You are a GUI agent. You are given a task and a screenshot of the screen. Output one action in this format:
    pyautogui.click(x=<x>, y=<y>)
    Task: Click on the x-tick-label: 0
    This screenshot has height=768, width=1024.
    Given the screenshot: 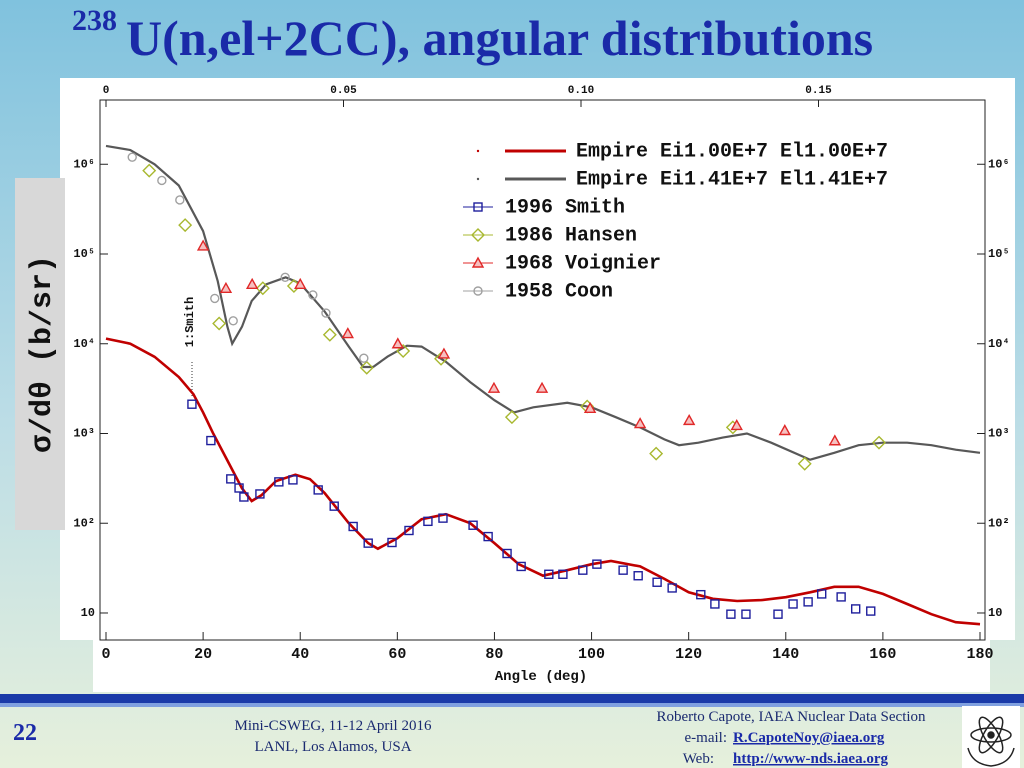 What is the action you would take?
    pyautogui.click(x=105, y=654)
    